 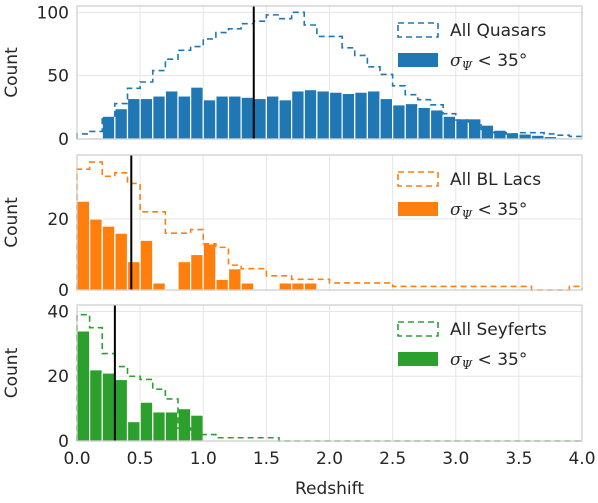 I want to click on x-tick-label: 3.0, so click(x=455, y=459).